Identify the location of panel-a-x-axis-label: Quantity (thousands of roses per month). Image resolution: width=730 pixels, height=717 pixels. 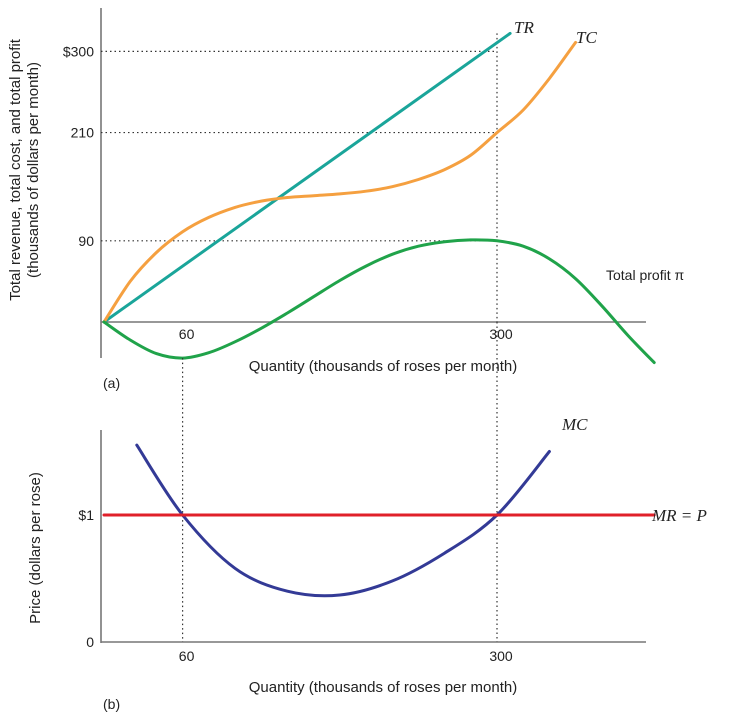
(383, 366).